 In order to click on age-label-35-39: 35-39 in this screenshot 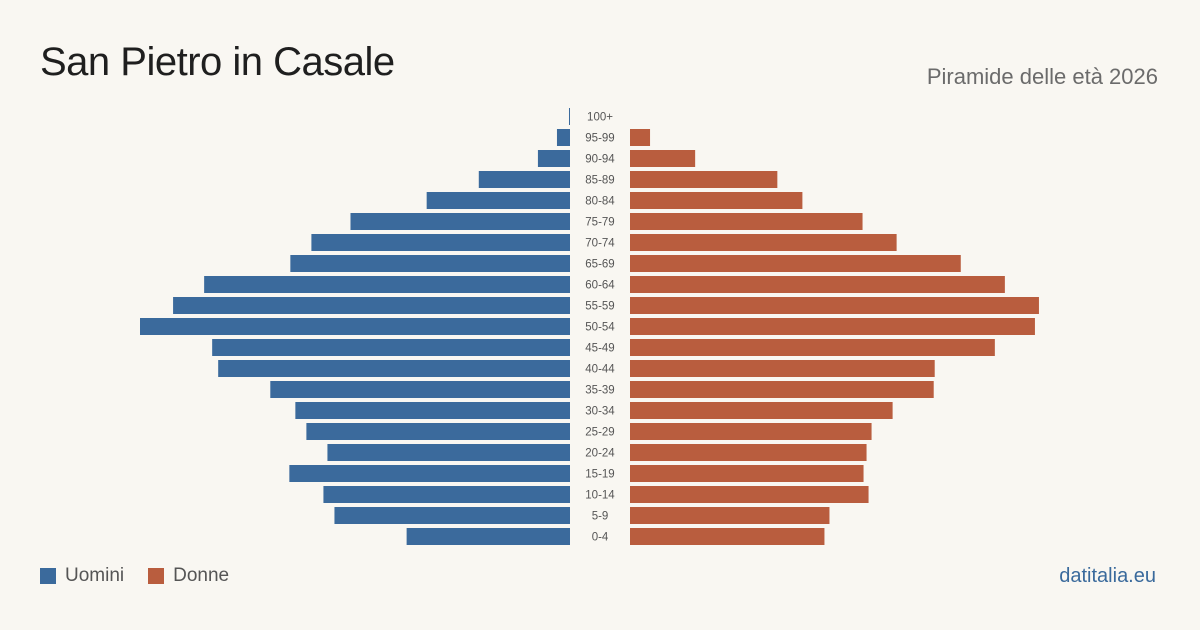, I will do `click(599, 391)`.